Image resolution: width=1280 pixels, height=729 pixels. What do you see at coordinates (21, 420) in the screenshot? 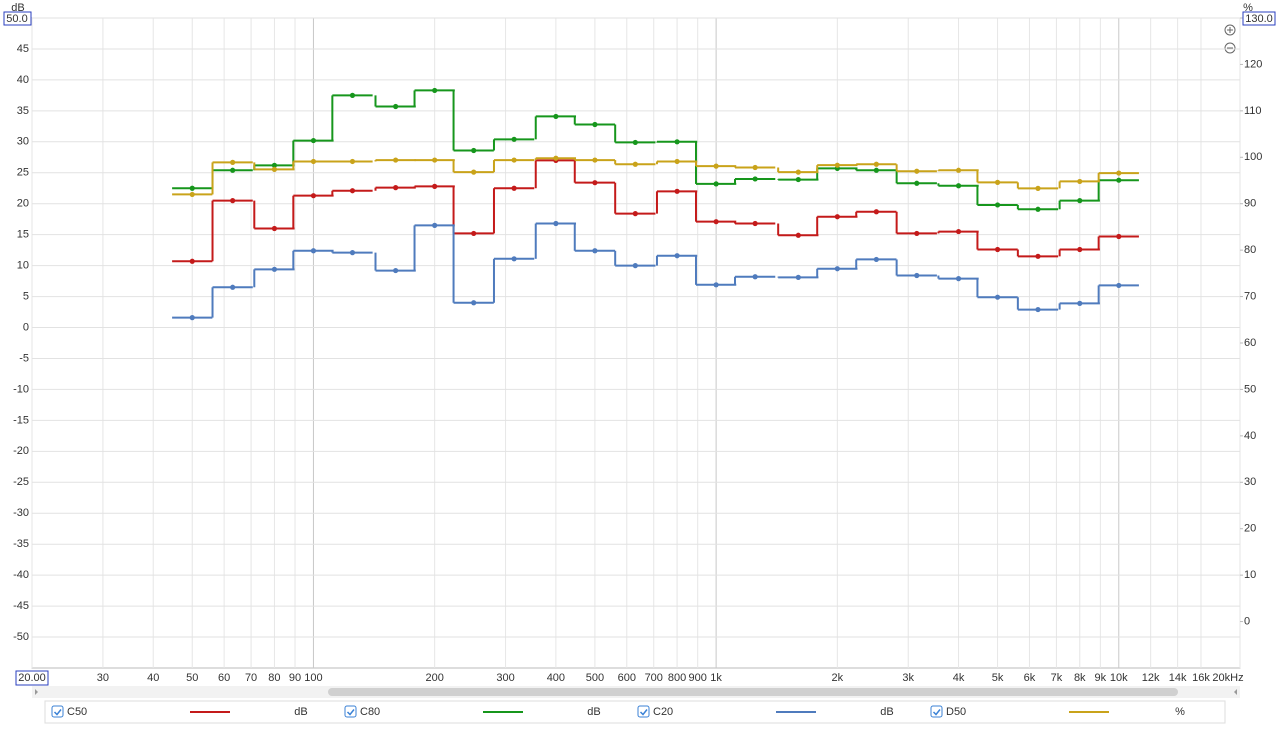
I see `y-tick-label: -15` at bounding box center [21, 420].